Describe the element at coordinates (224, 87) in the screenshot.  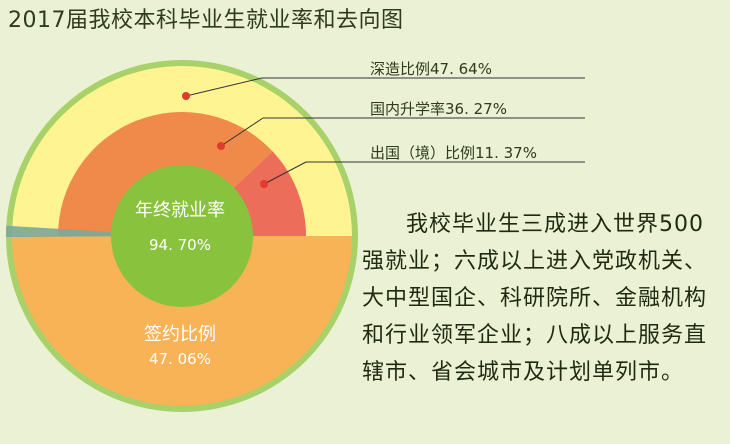
I see `leader-line-further-study` at that location.